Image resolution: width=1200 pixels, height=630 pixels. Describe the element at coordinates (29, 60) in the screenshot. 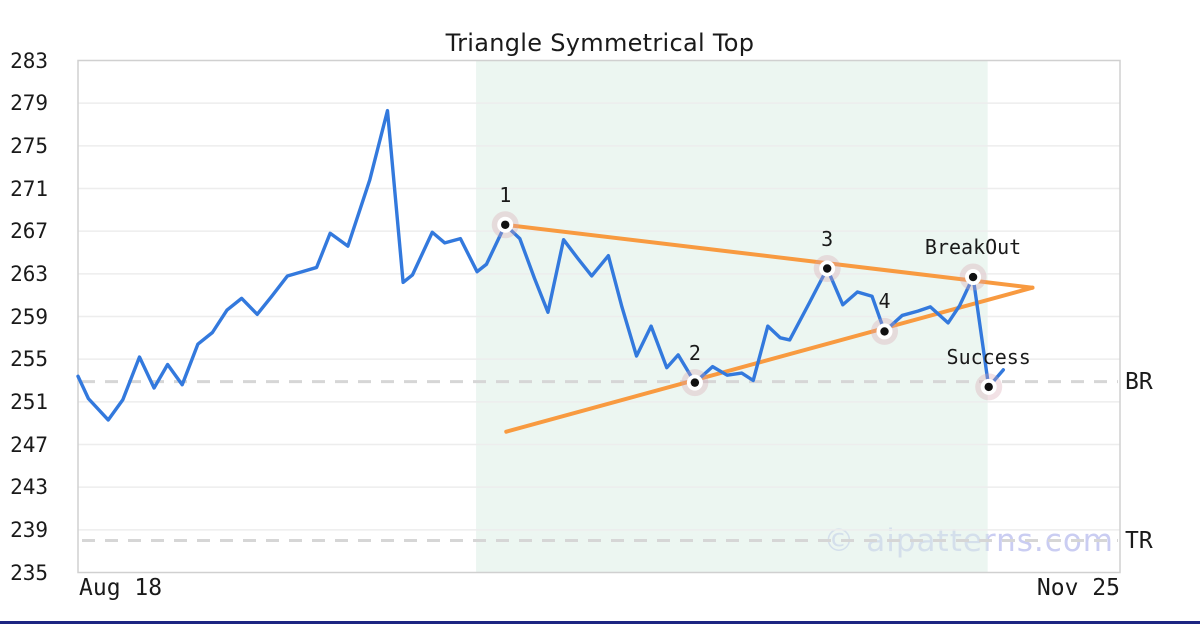

I see `y-tick-label: 283` at that location.